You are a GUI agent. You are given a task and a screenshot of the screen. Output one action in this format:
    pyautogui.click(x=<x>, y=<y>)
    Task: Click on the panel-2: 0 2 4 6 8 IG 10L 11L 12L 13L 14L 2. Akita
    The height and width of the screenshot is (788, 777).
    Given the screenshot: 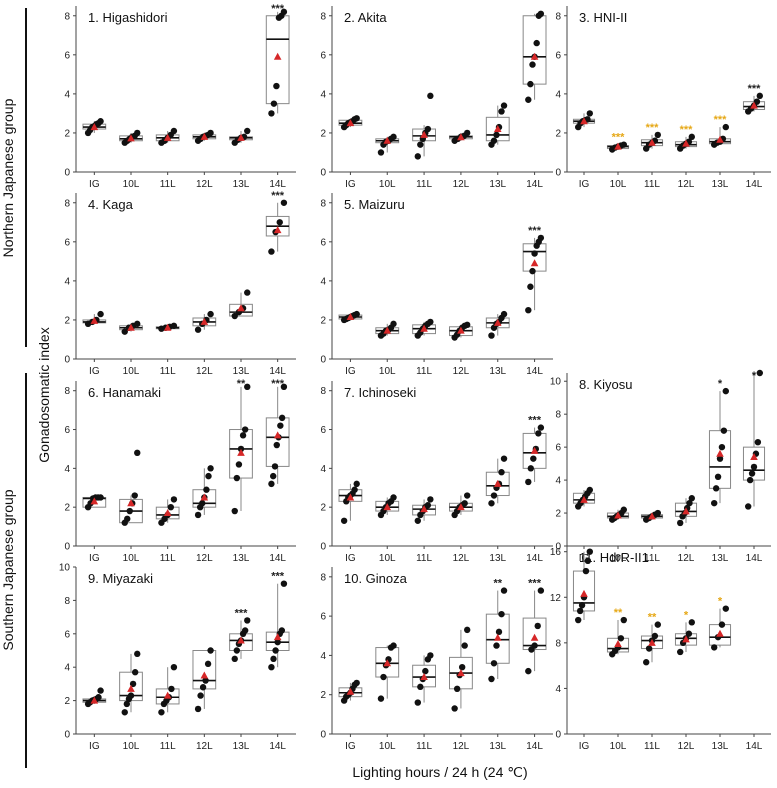 What is the action you would take?
    pyautogui.click(x=436, y=98)
    